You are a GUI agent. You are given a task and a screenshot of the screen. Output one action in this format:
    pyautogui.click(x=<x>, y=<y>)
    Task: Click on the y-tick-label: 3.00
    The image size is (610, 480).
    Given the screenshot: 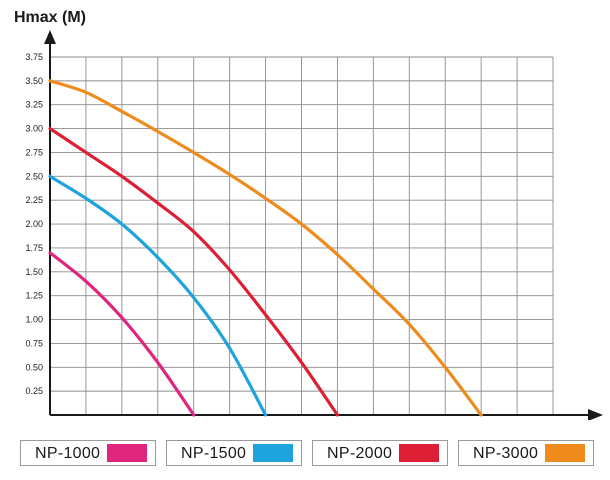 What is the action you would take?
    pyautogui.click(x=34, y=129)
    